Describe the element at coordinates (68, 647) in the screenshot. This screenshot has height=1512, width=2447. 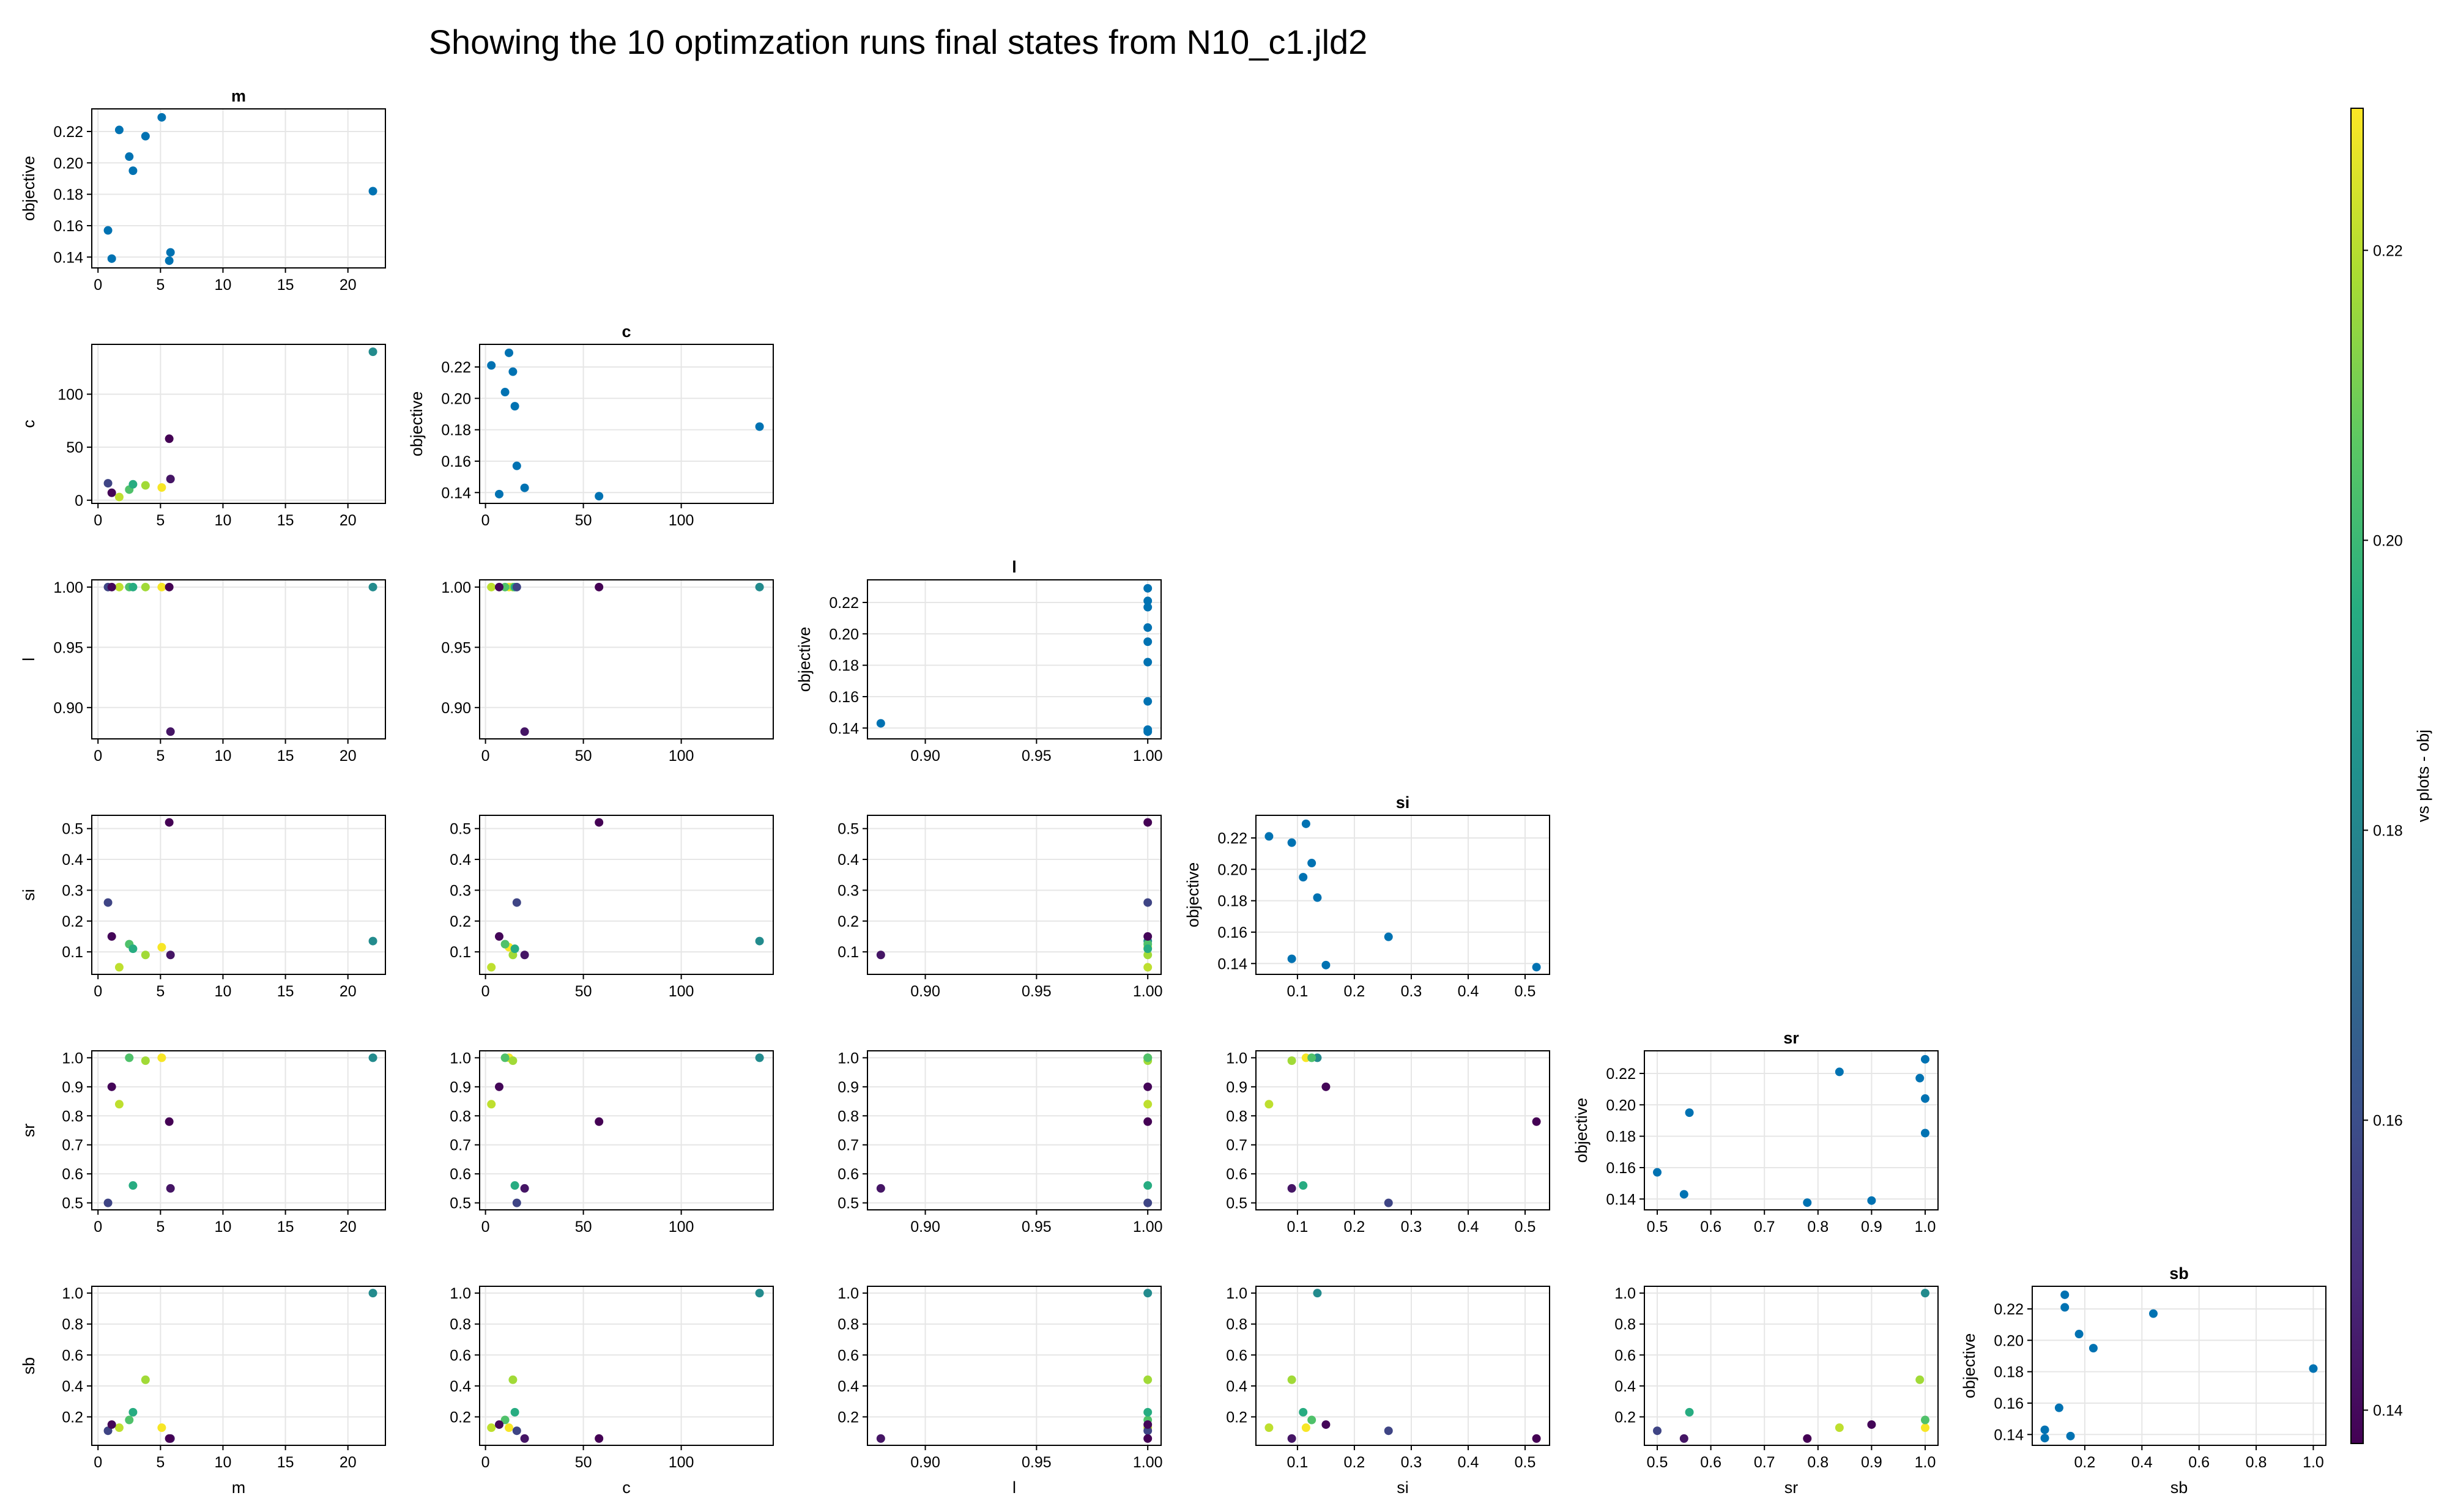
I see `y-tick-label: 0.95` at that location.